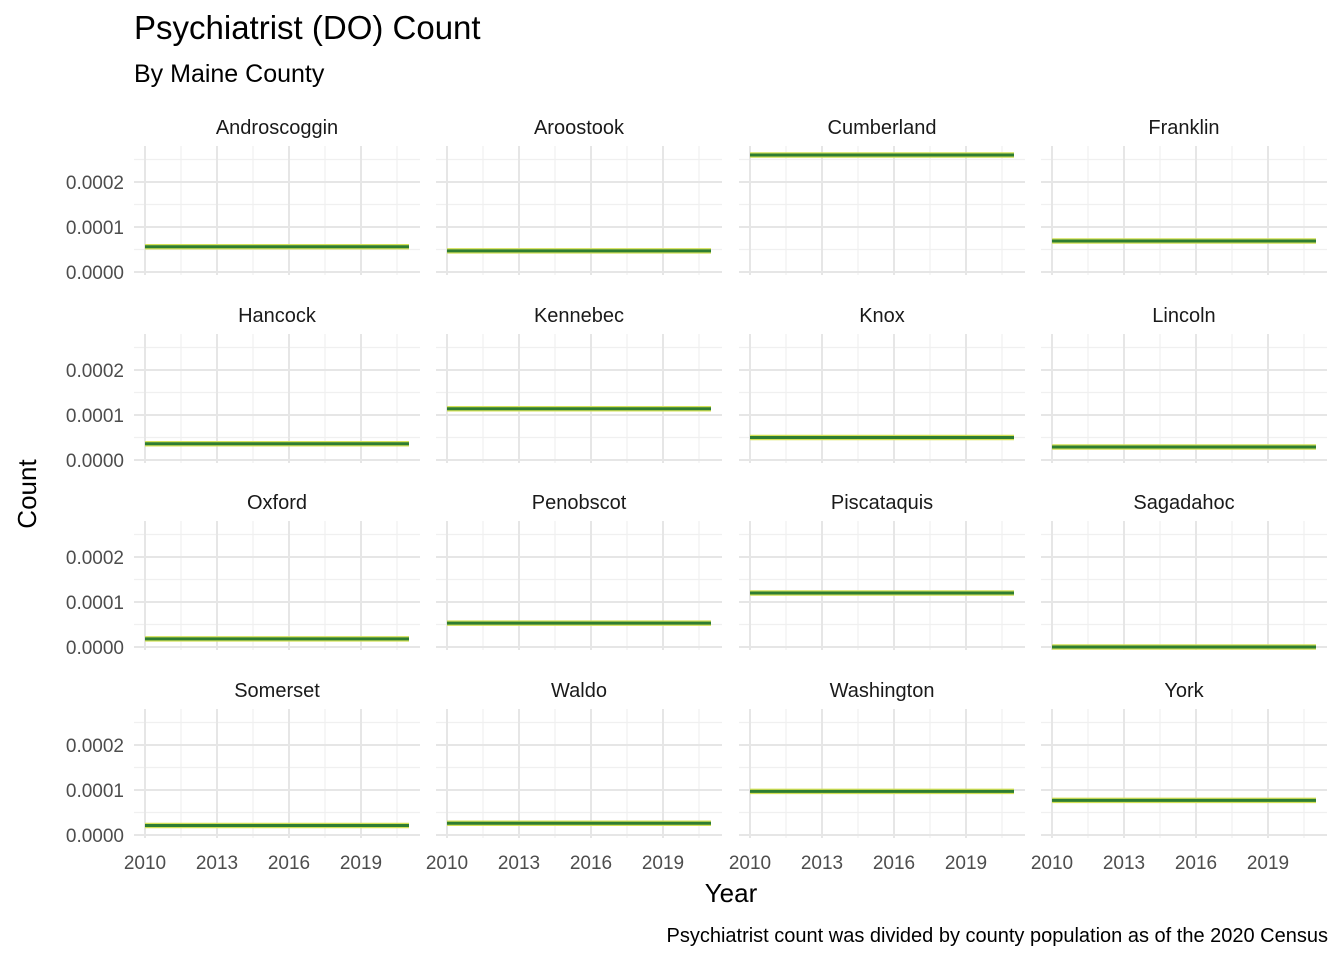 The height and width of the screenshot is (960, 1344). I want to click on facet-label-kennebec: Kennebec, so click(579, 316).